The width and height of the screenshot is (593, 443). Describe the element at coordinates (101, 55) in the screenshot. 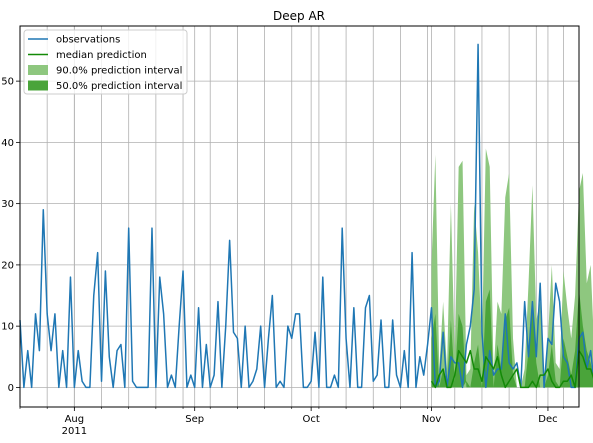

I see `legend-label: median prediction` at that location.